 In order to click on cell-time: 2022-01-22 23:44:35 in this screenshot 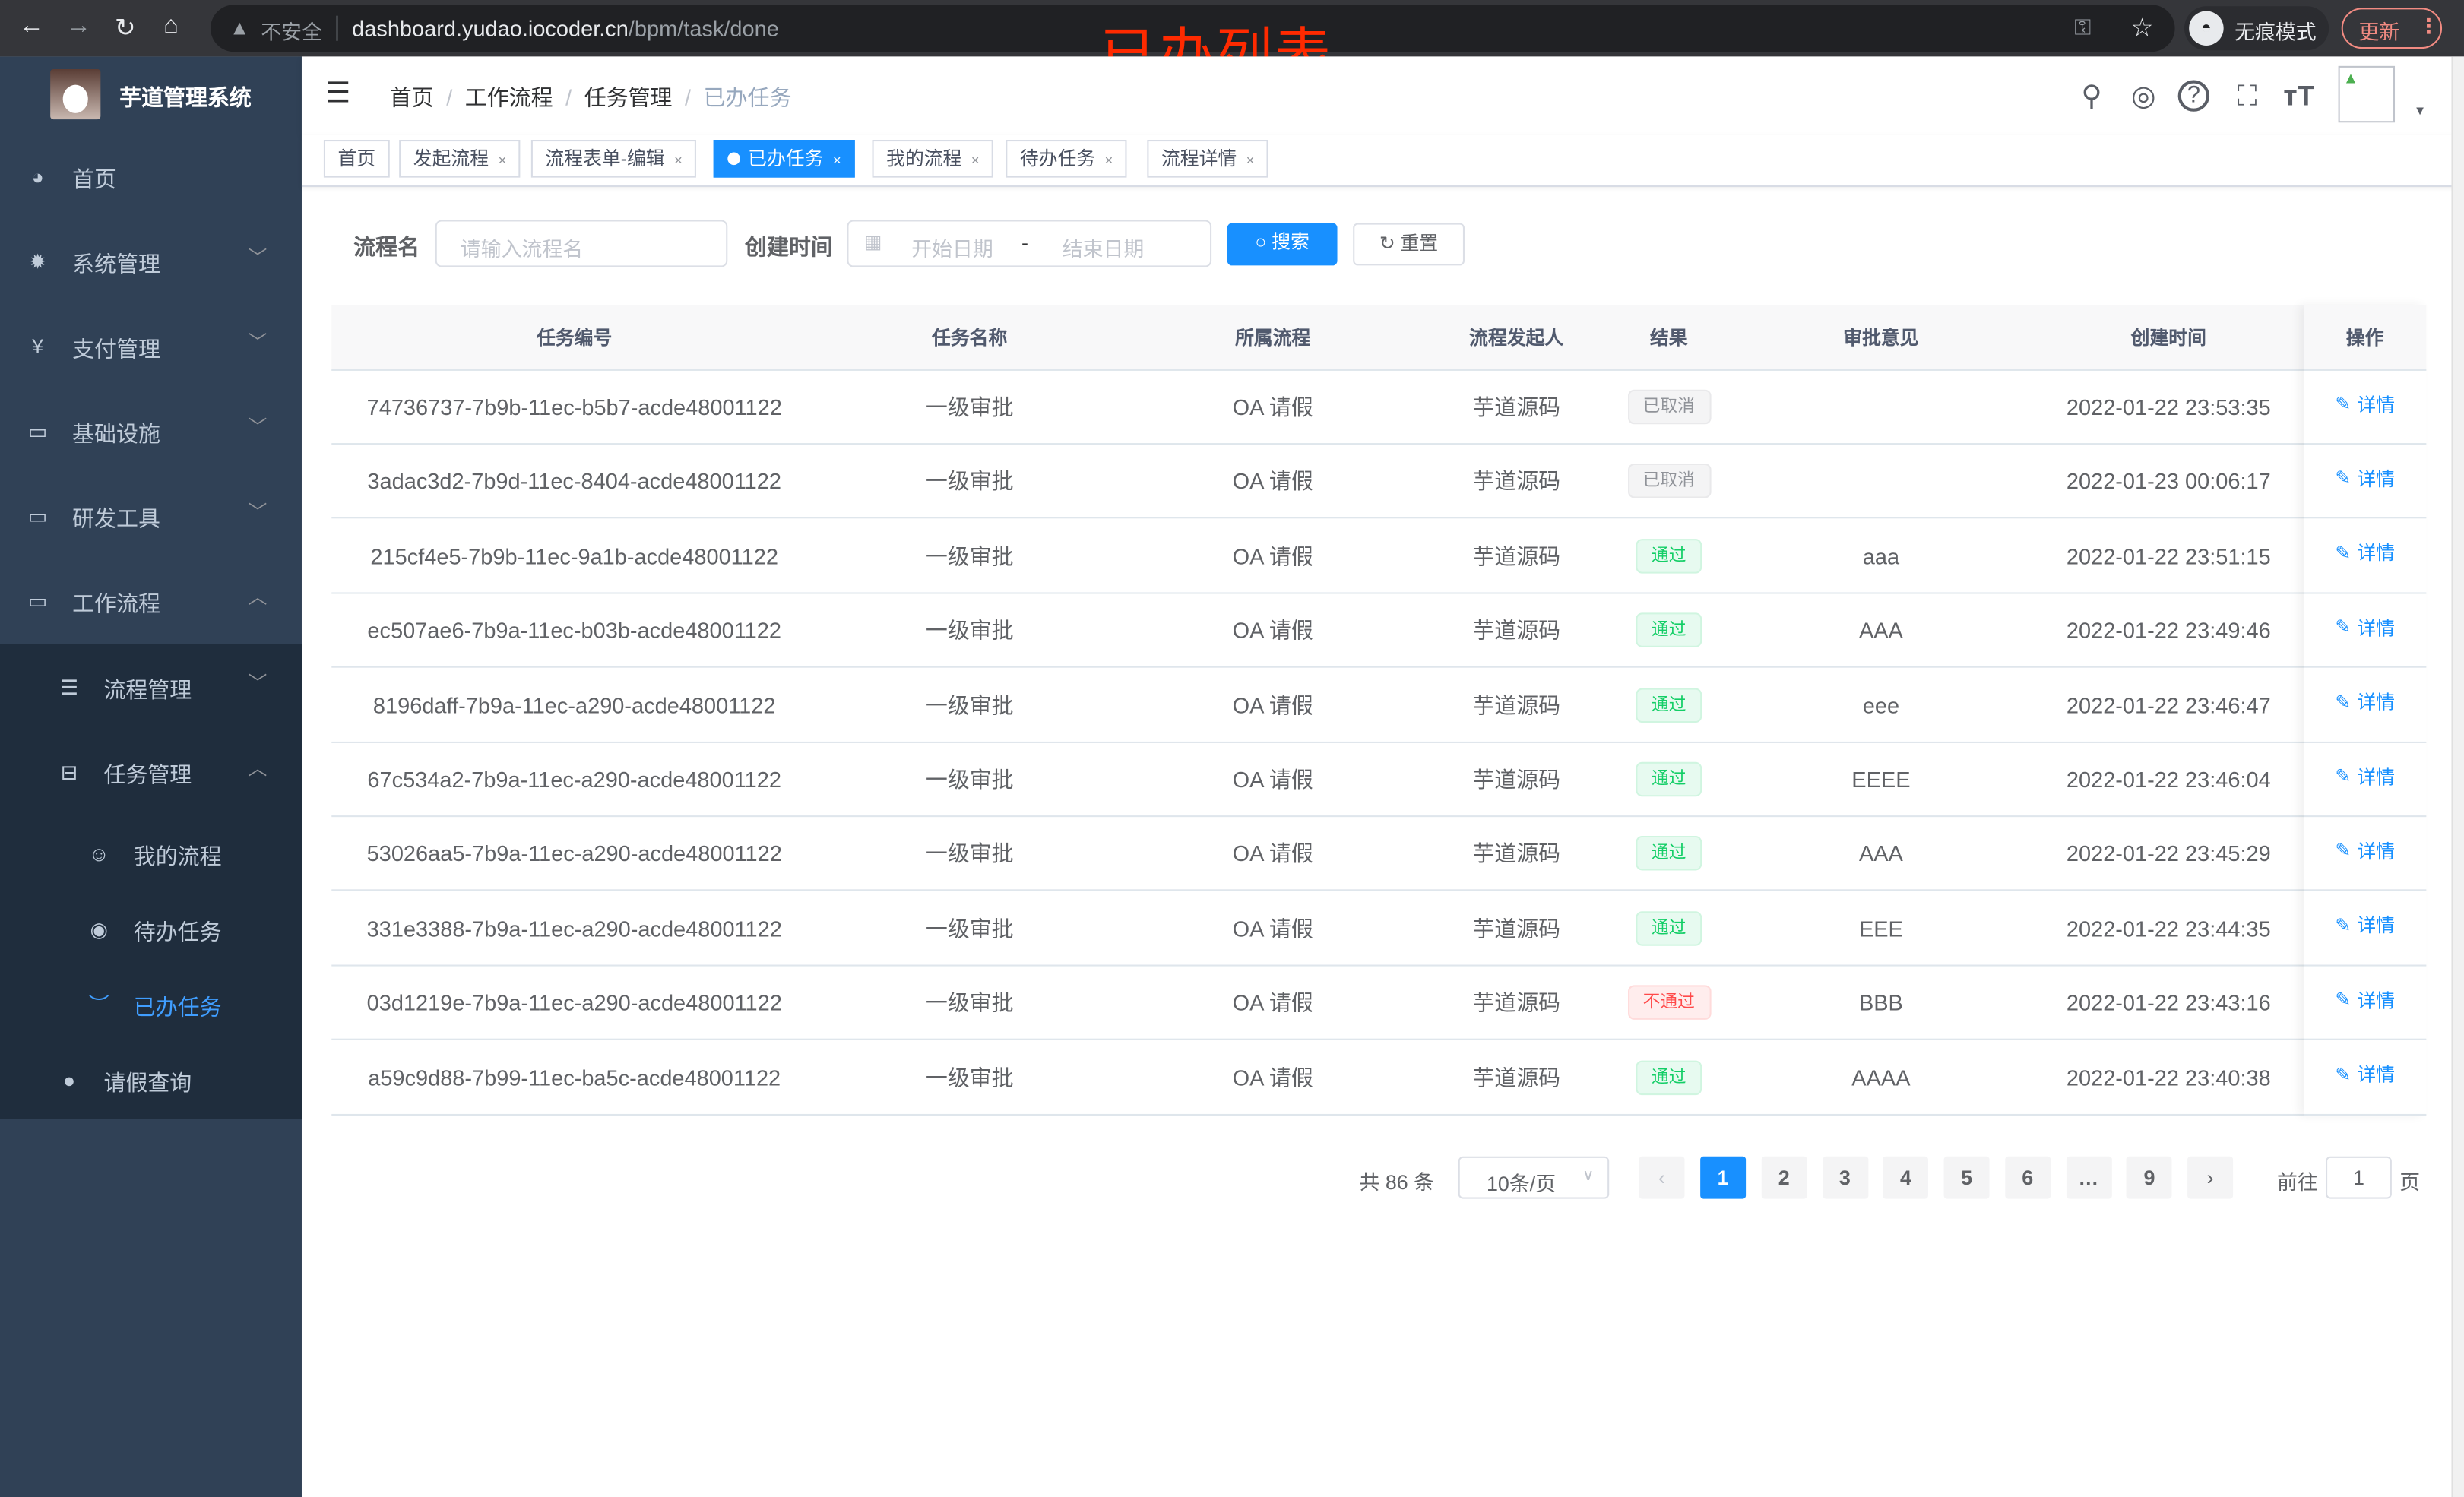, I will do `click(2168, 928)`.